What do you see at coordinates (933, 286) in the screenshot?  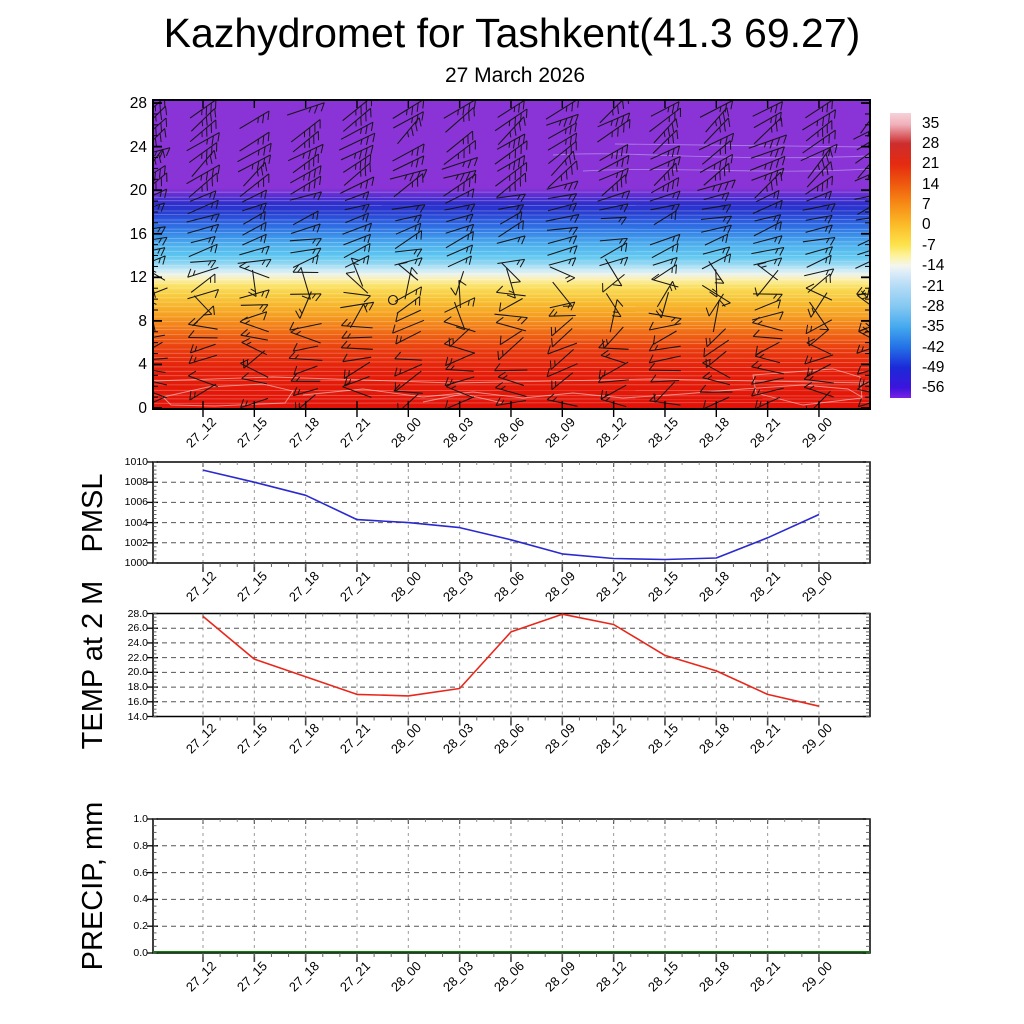 I see `colorbar-tick-label: -21` at bounding box center [933, 286].